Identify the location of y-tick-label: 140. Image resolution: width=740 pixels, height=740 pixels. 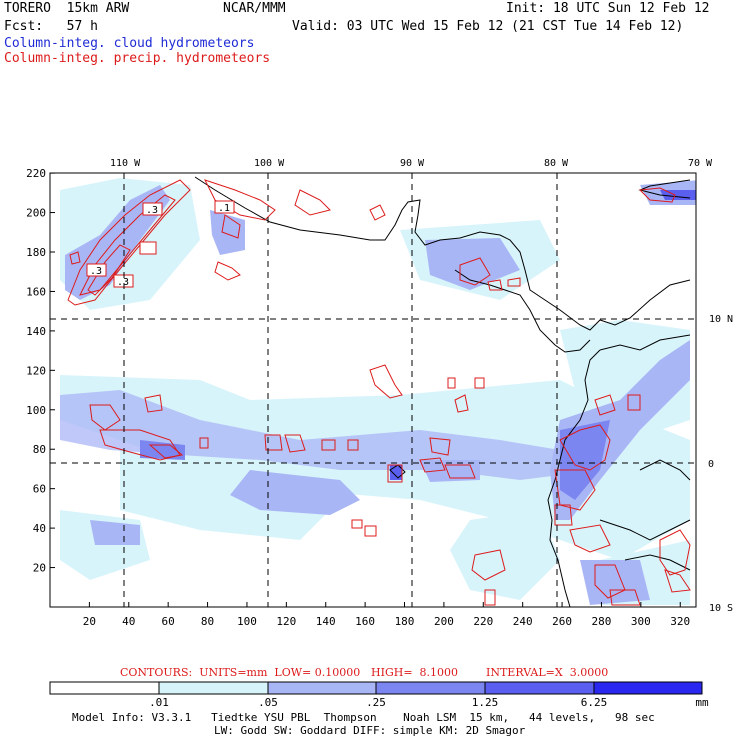
(36, 331).